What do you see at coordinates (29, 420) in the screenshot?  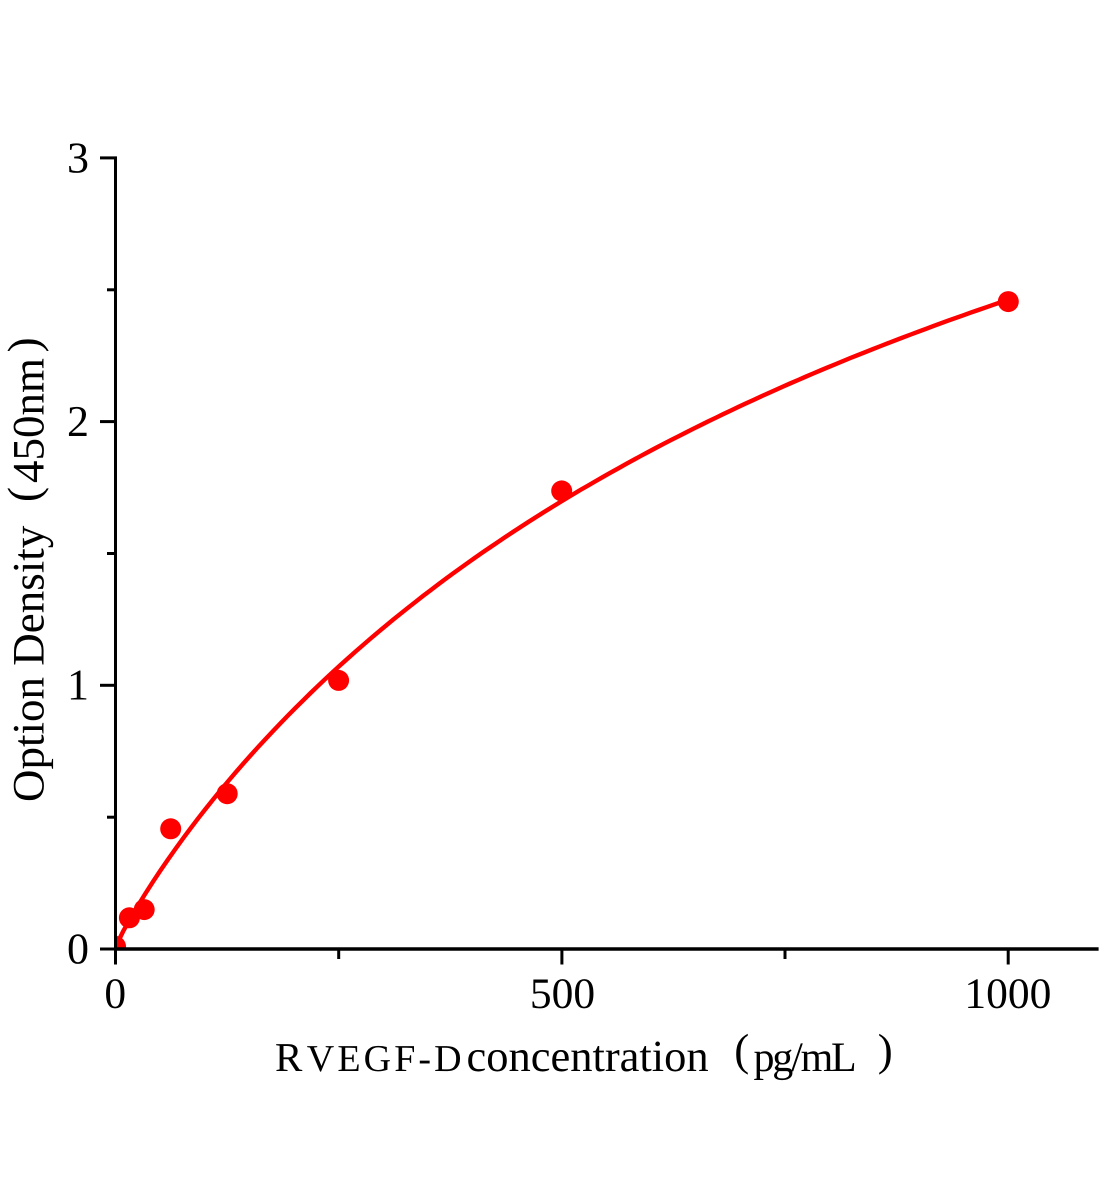 I see `svg-text: 450nm` at bounding box center [29, 420].